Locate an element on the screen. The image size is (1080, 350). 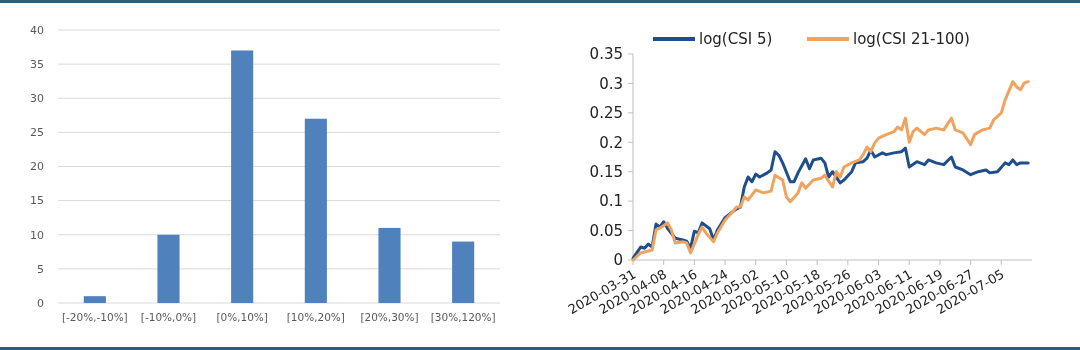
y-tick-label: 30 is located at coordinates (37, 99).